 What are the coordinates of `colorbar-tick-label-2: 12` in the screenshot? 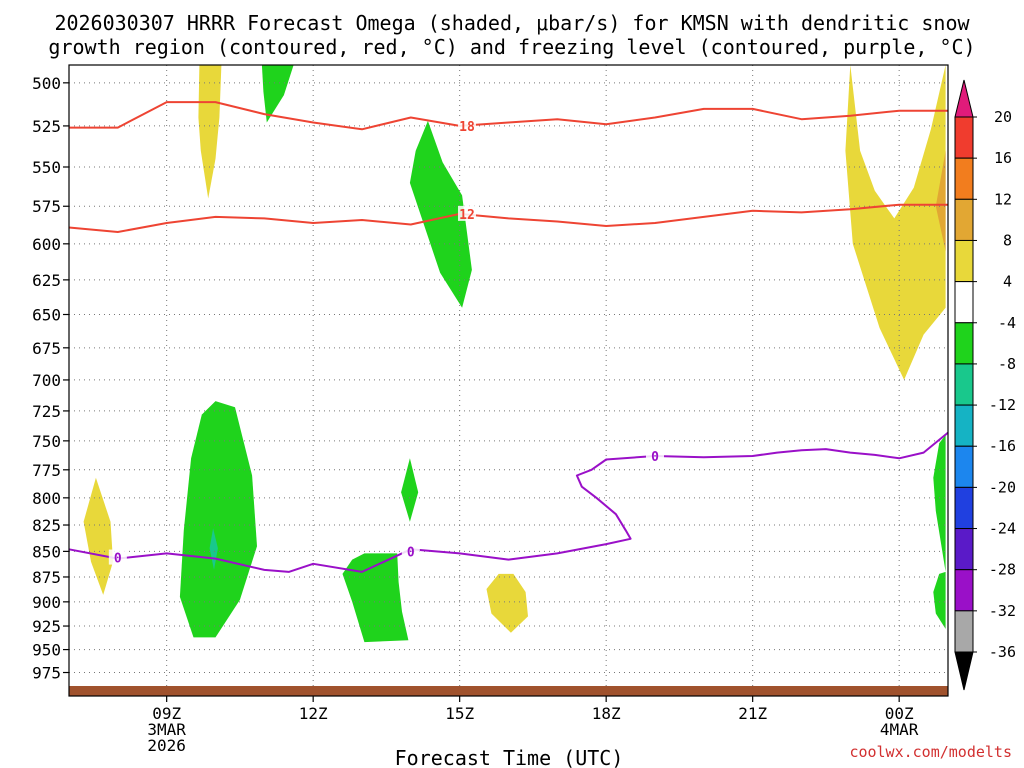 It's located at (1003, 199).